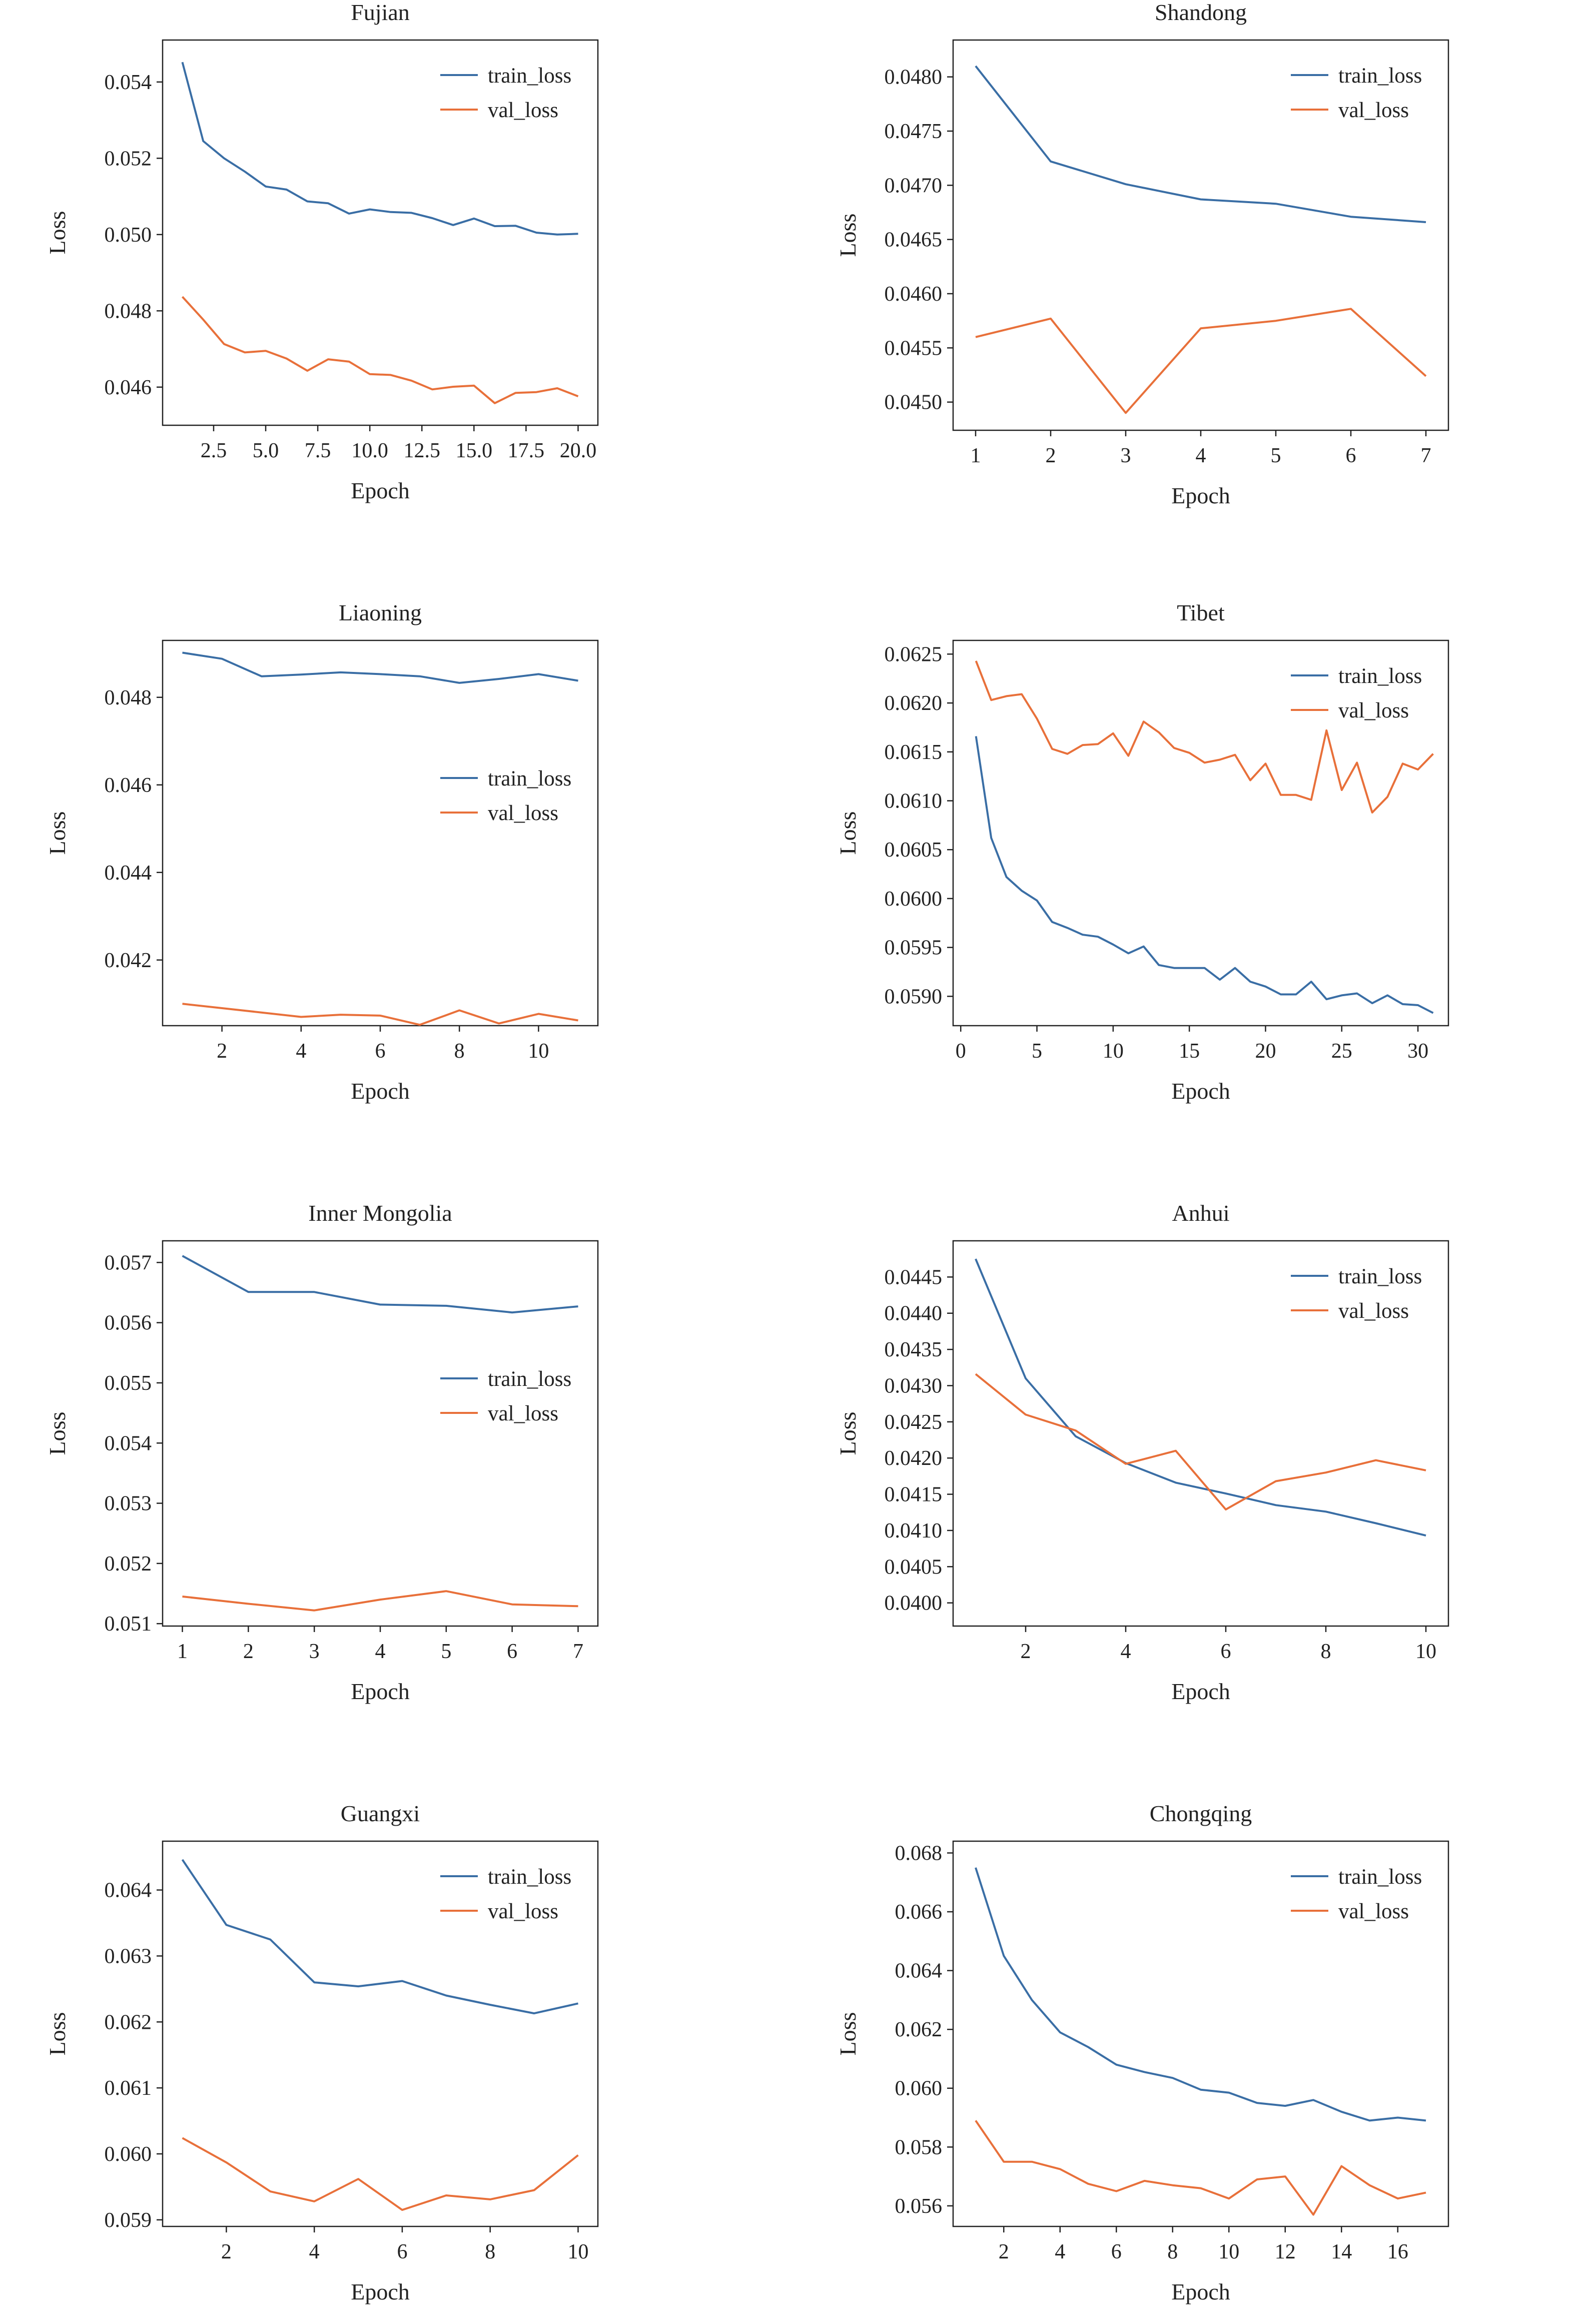 The image size is (1576, 2324). What do you see at coordinates (128, 387) in the screenshot?
I see `y-tick-label: 0.046` at bounding box center [128, 387].